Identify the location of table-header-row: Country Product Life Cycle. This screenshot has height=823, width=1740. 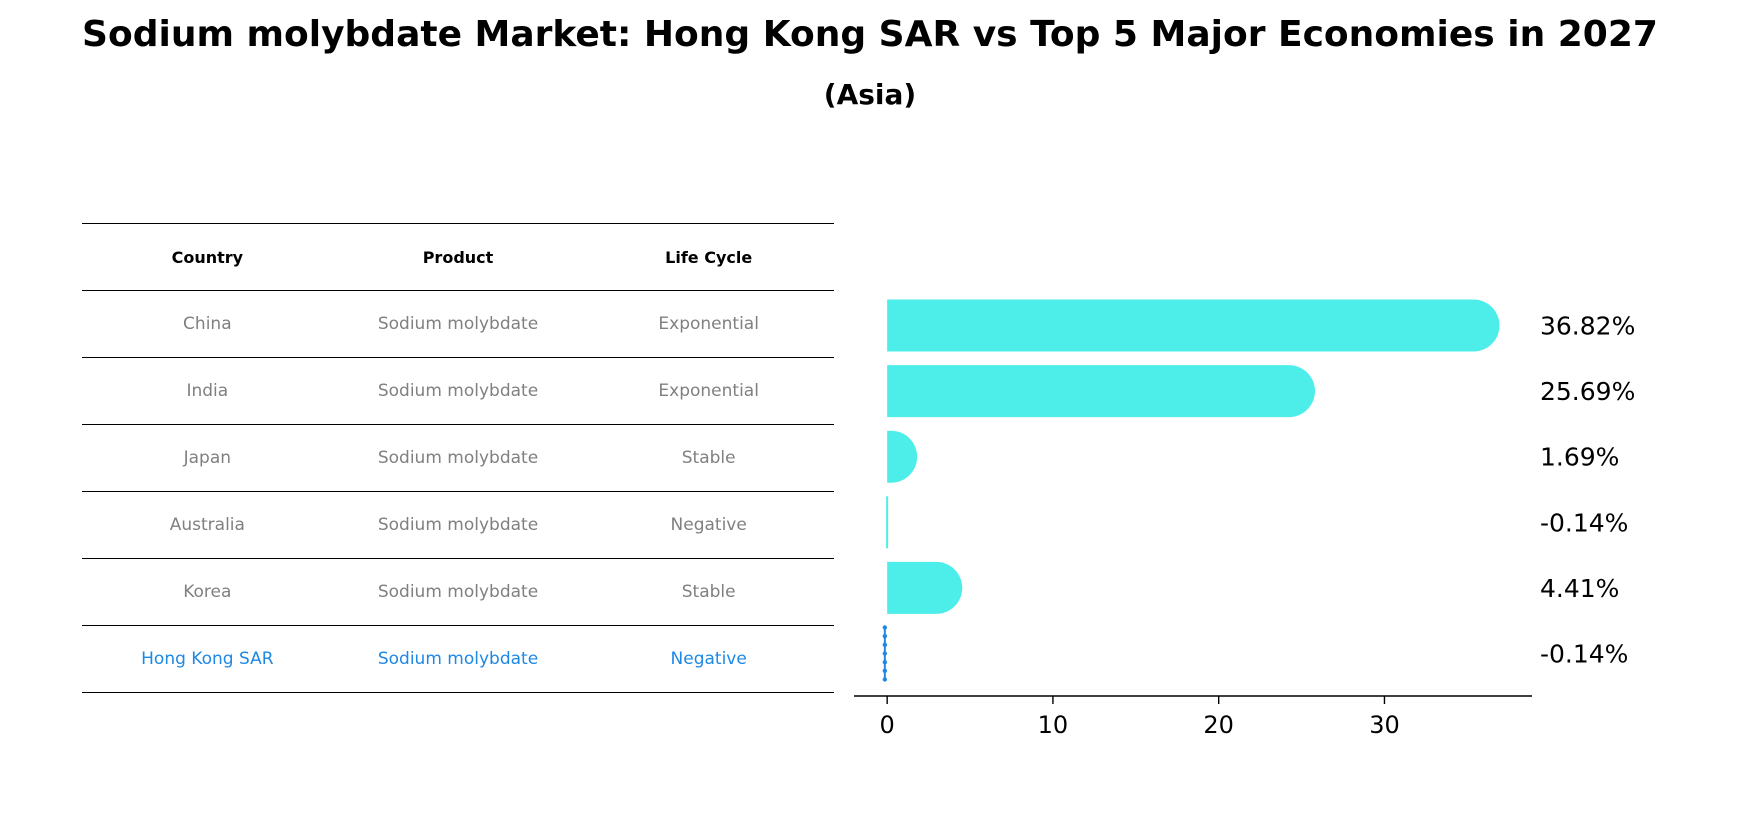
(458, 257).